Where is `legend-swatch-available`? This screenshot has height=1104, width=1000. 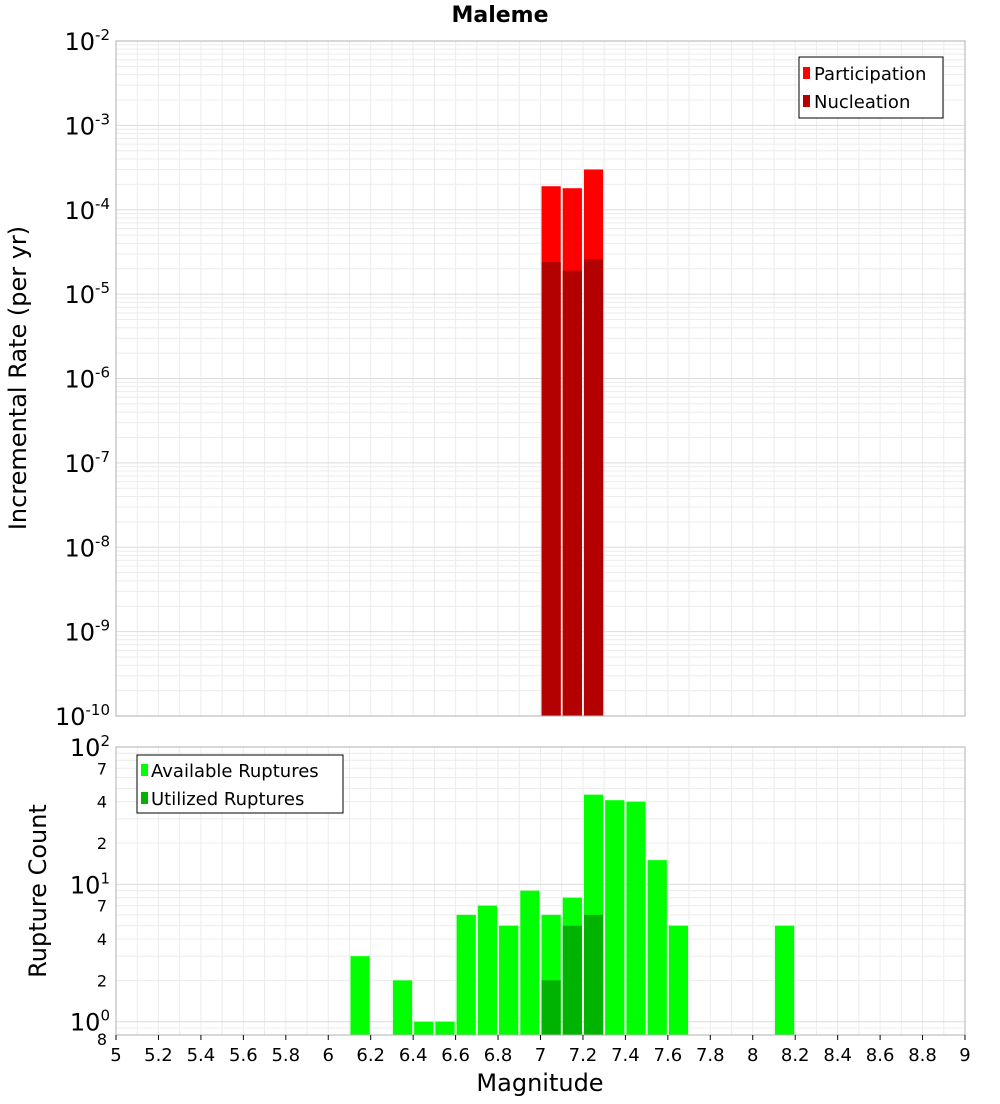
legend-swatch-available is located at coordinates (144, 770).